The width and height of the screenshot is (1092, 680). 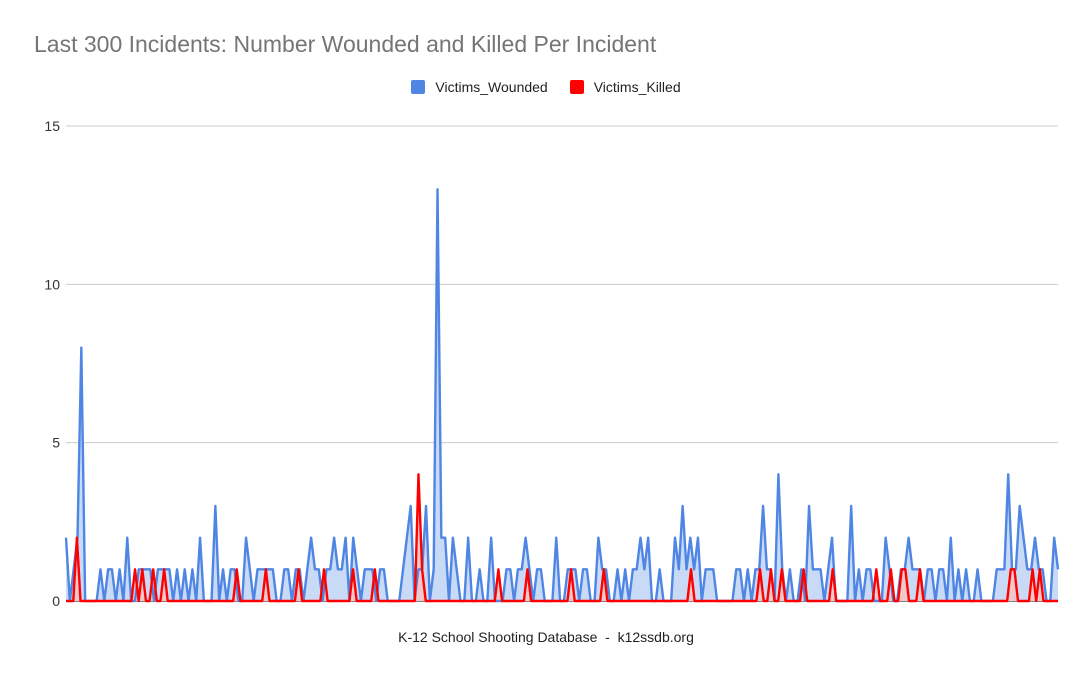 What do you see at coordinates (637, 87) in the screenshot?
I see `legend-label-killed: Victims_Killed` at bounding box center [637, 87].